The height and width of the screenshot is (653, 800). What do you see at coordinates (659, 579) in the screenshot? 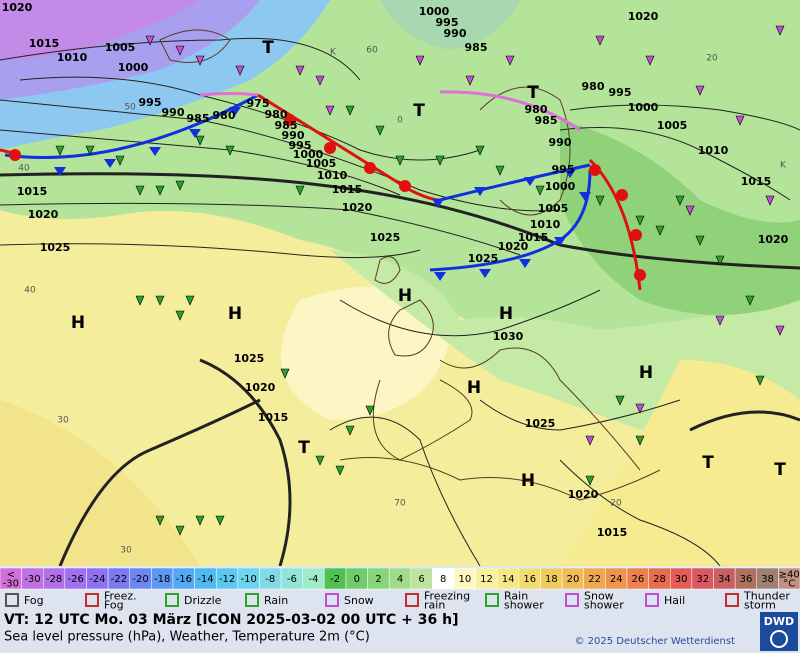
I see `color-scale-label: 28` at bounding box center [659, 579].